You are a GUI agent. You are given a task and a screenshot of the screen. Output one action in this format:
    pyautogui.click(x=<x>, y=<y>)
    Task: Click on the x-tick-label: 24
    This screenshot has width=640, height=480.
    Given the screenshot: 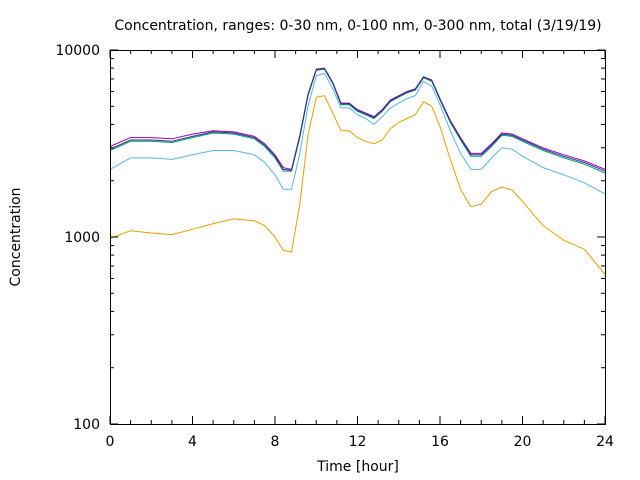 What is the action you would take?
    pyautogui.click(x=605, y=442)
    